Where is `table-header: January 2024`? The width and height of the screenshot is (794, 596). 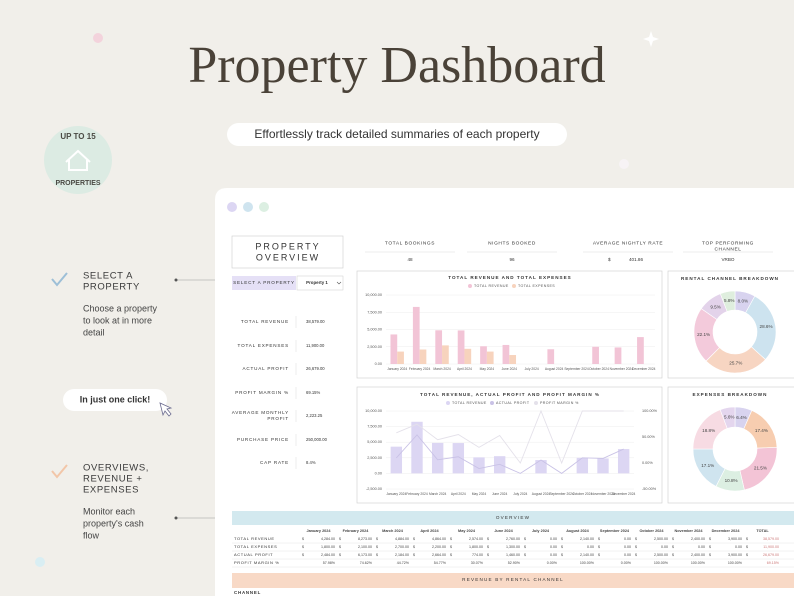 table-header: January 2024 is located at coordinates (318, 531).